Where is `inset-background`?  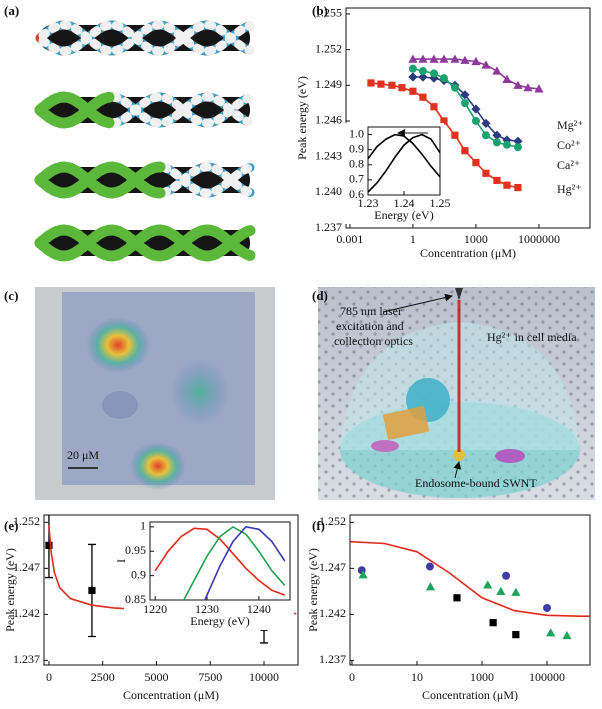
inset-background is located at coordinates (393, 173).